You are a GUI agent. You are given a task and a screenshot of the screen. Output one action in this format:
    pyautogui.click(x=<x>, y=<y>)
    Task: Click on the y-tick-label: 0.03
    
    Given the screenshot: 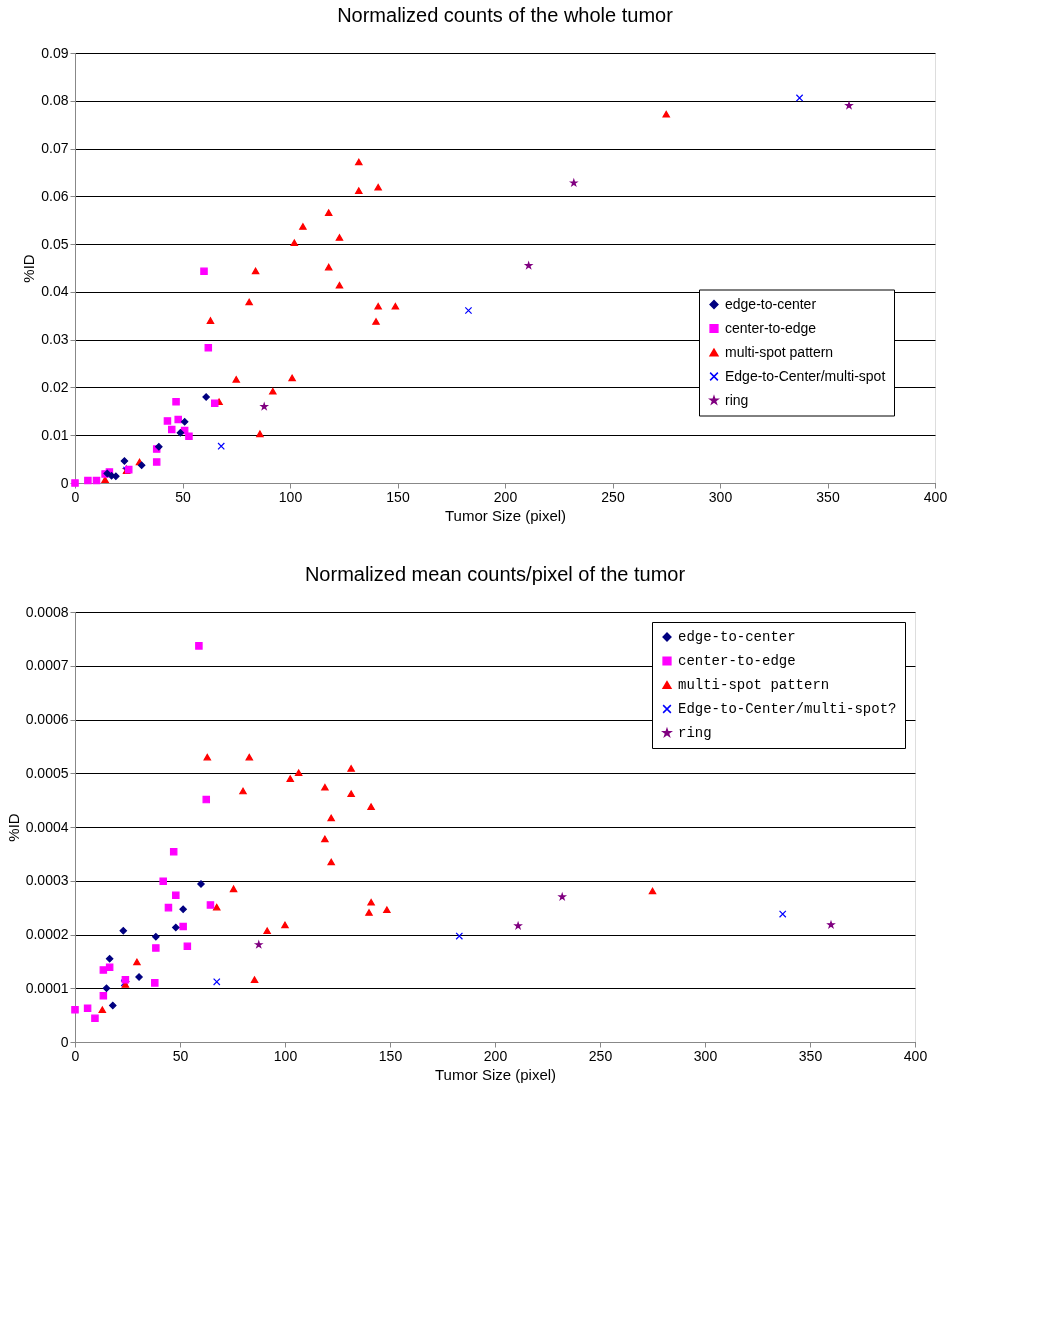 What is the action you would take?
    pyautogui.click(x=55, y=339)
    